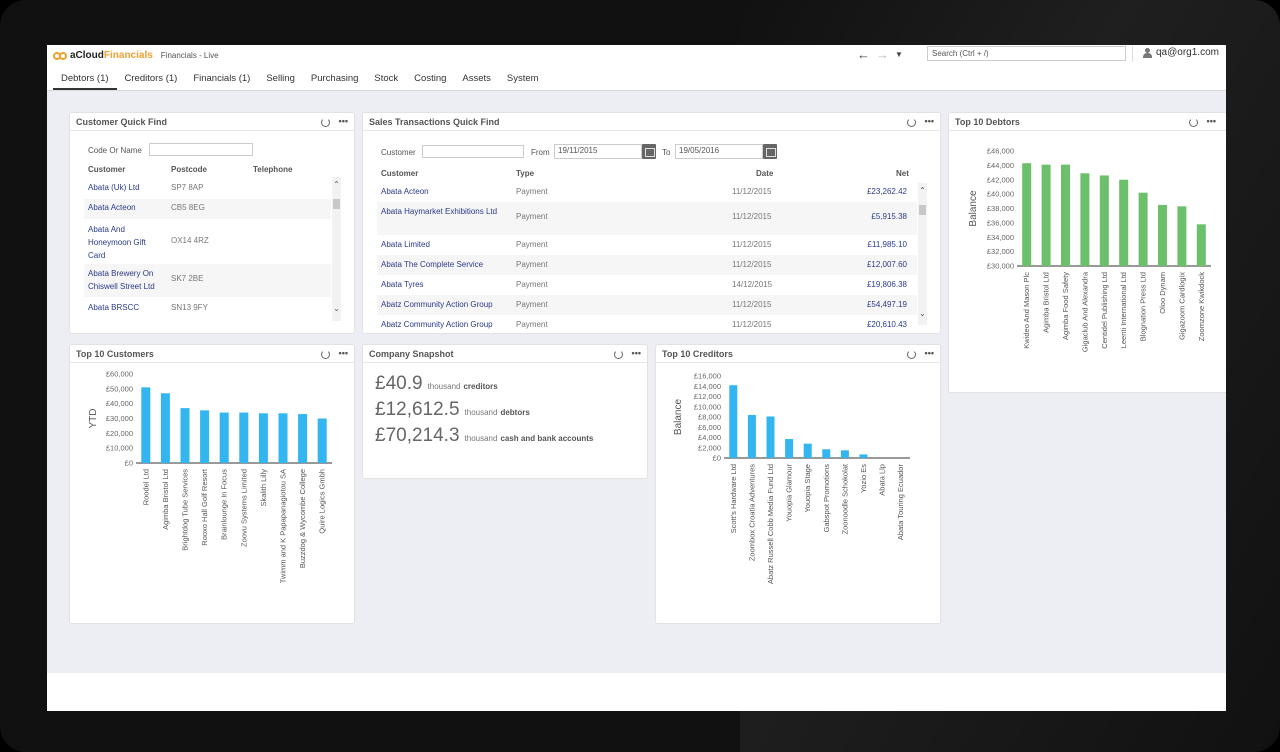 The height and width of the screenshot is (752, 1280). Describe the element at coordinates (386, 78) in the screenshot. I see `tab-stock: Stock` at that location.